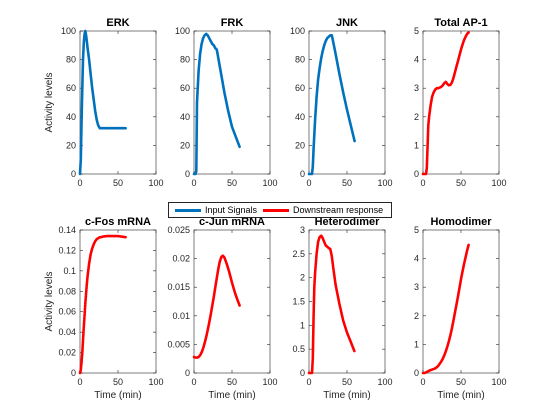 The width and height of the screenshot is (560, 420). I want to click on y-tick-label: 0.5, so click(298, 349).